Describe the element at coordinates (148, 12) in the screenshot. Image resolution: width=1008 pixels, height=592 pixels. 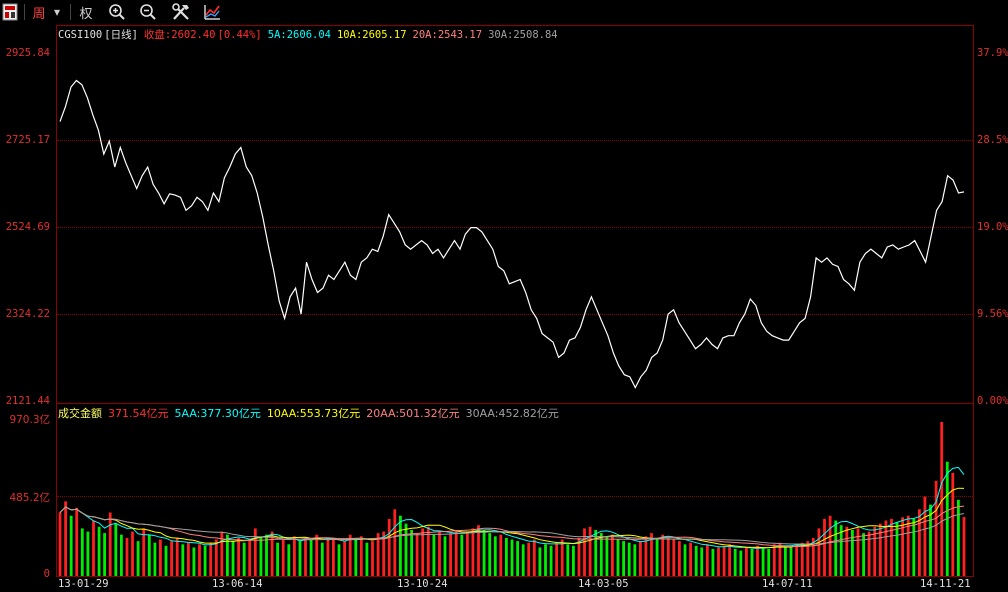
I see `zoom-out-icon` at that location.